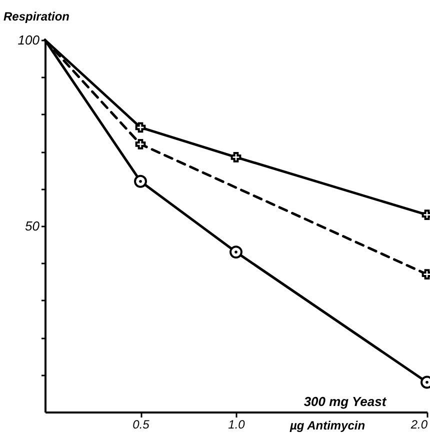 The height and width of the screenshot is (439, 430). I want to click on y-axis-title: Respiration, so click(37, 17).